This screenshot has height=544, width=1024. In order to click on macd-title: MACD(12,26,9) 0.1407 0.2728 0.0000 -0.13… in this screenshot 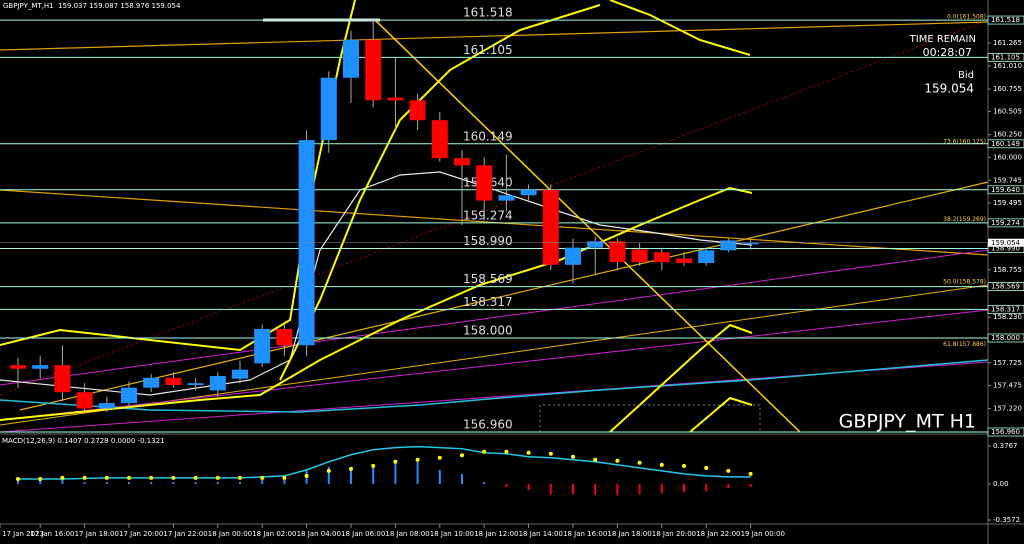, I will do `click(83, 441)`.